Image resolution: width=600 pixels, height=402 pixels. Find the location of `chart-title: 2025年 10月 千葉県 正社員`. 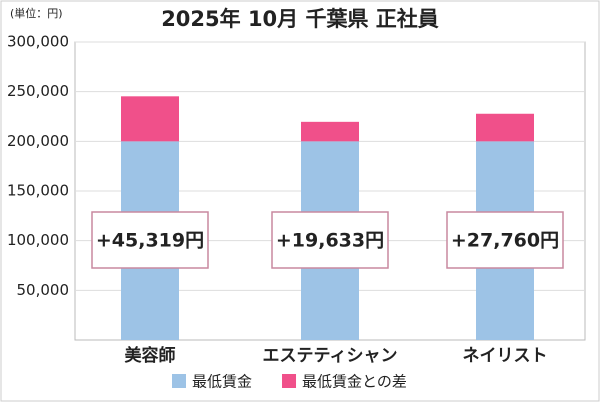

chart-title: 2025年 10月 千葉県 正社員 is located at coordinates (300, 19).